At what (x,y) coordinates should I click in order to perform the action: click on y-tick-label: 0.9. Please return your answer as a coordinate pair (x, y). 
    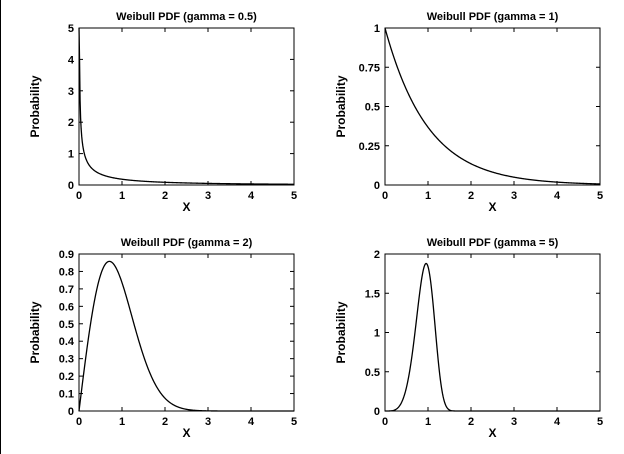
    Looking at the image, I should click on (66, 255).